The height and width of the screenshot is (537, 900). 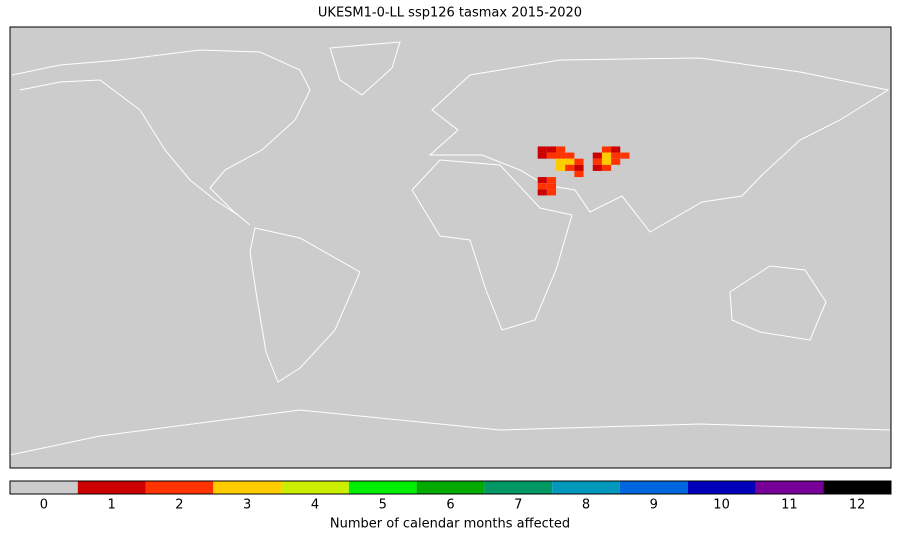 I want to click on colorbar-tick-label: 4, so click(x=315, y=505).